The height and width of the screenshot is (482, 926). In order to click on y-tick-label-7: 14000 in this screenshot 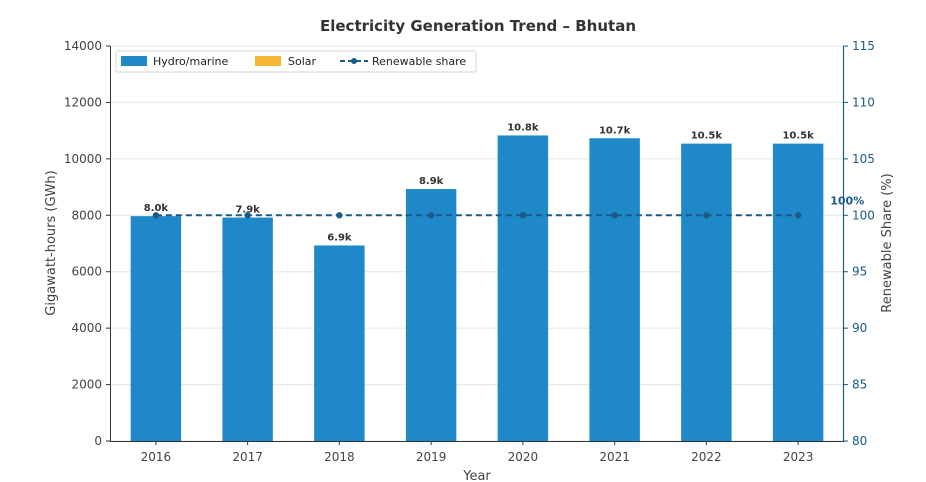, I will do `click(83, 46)`.